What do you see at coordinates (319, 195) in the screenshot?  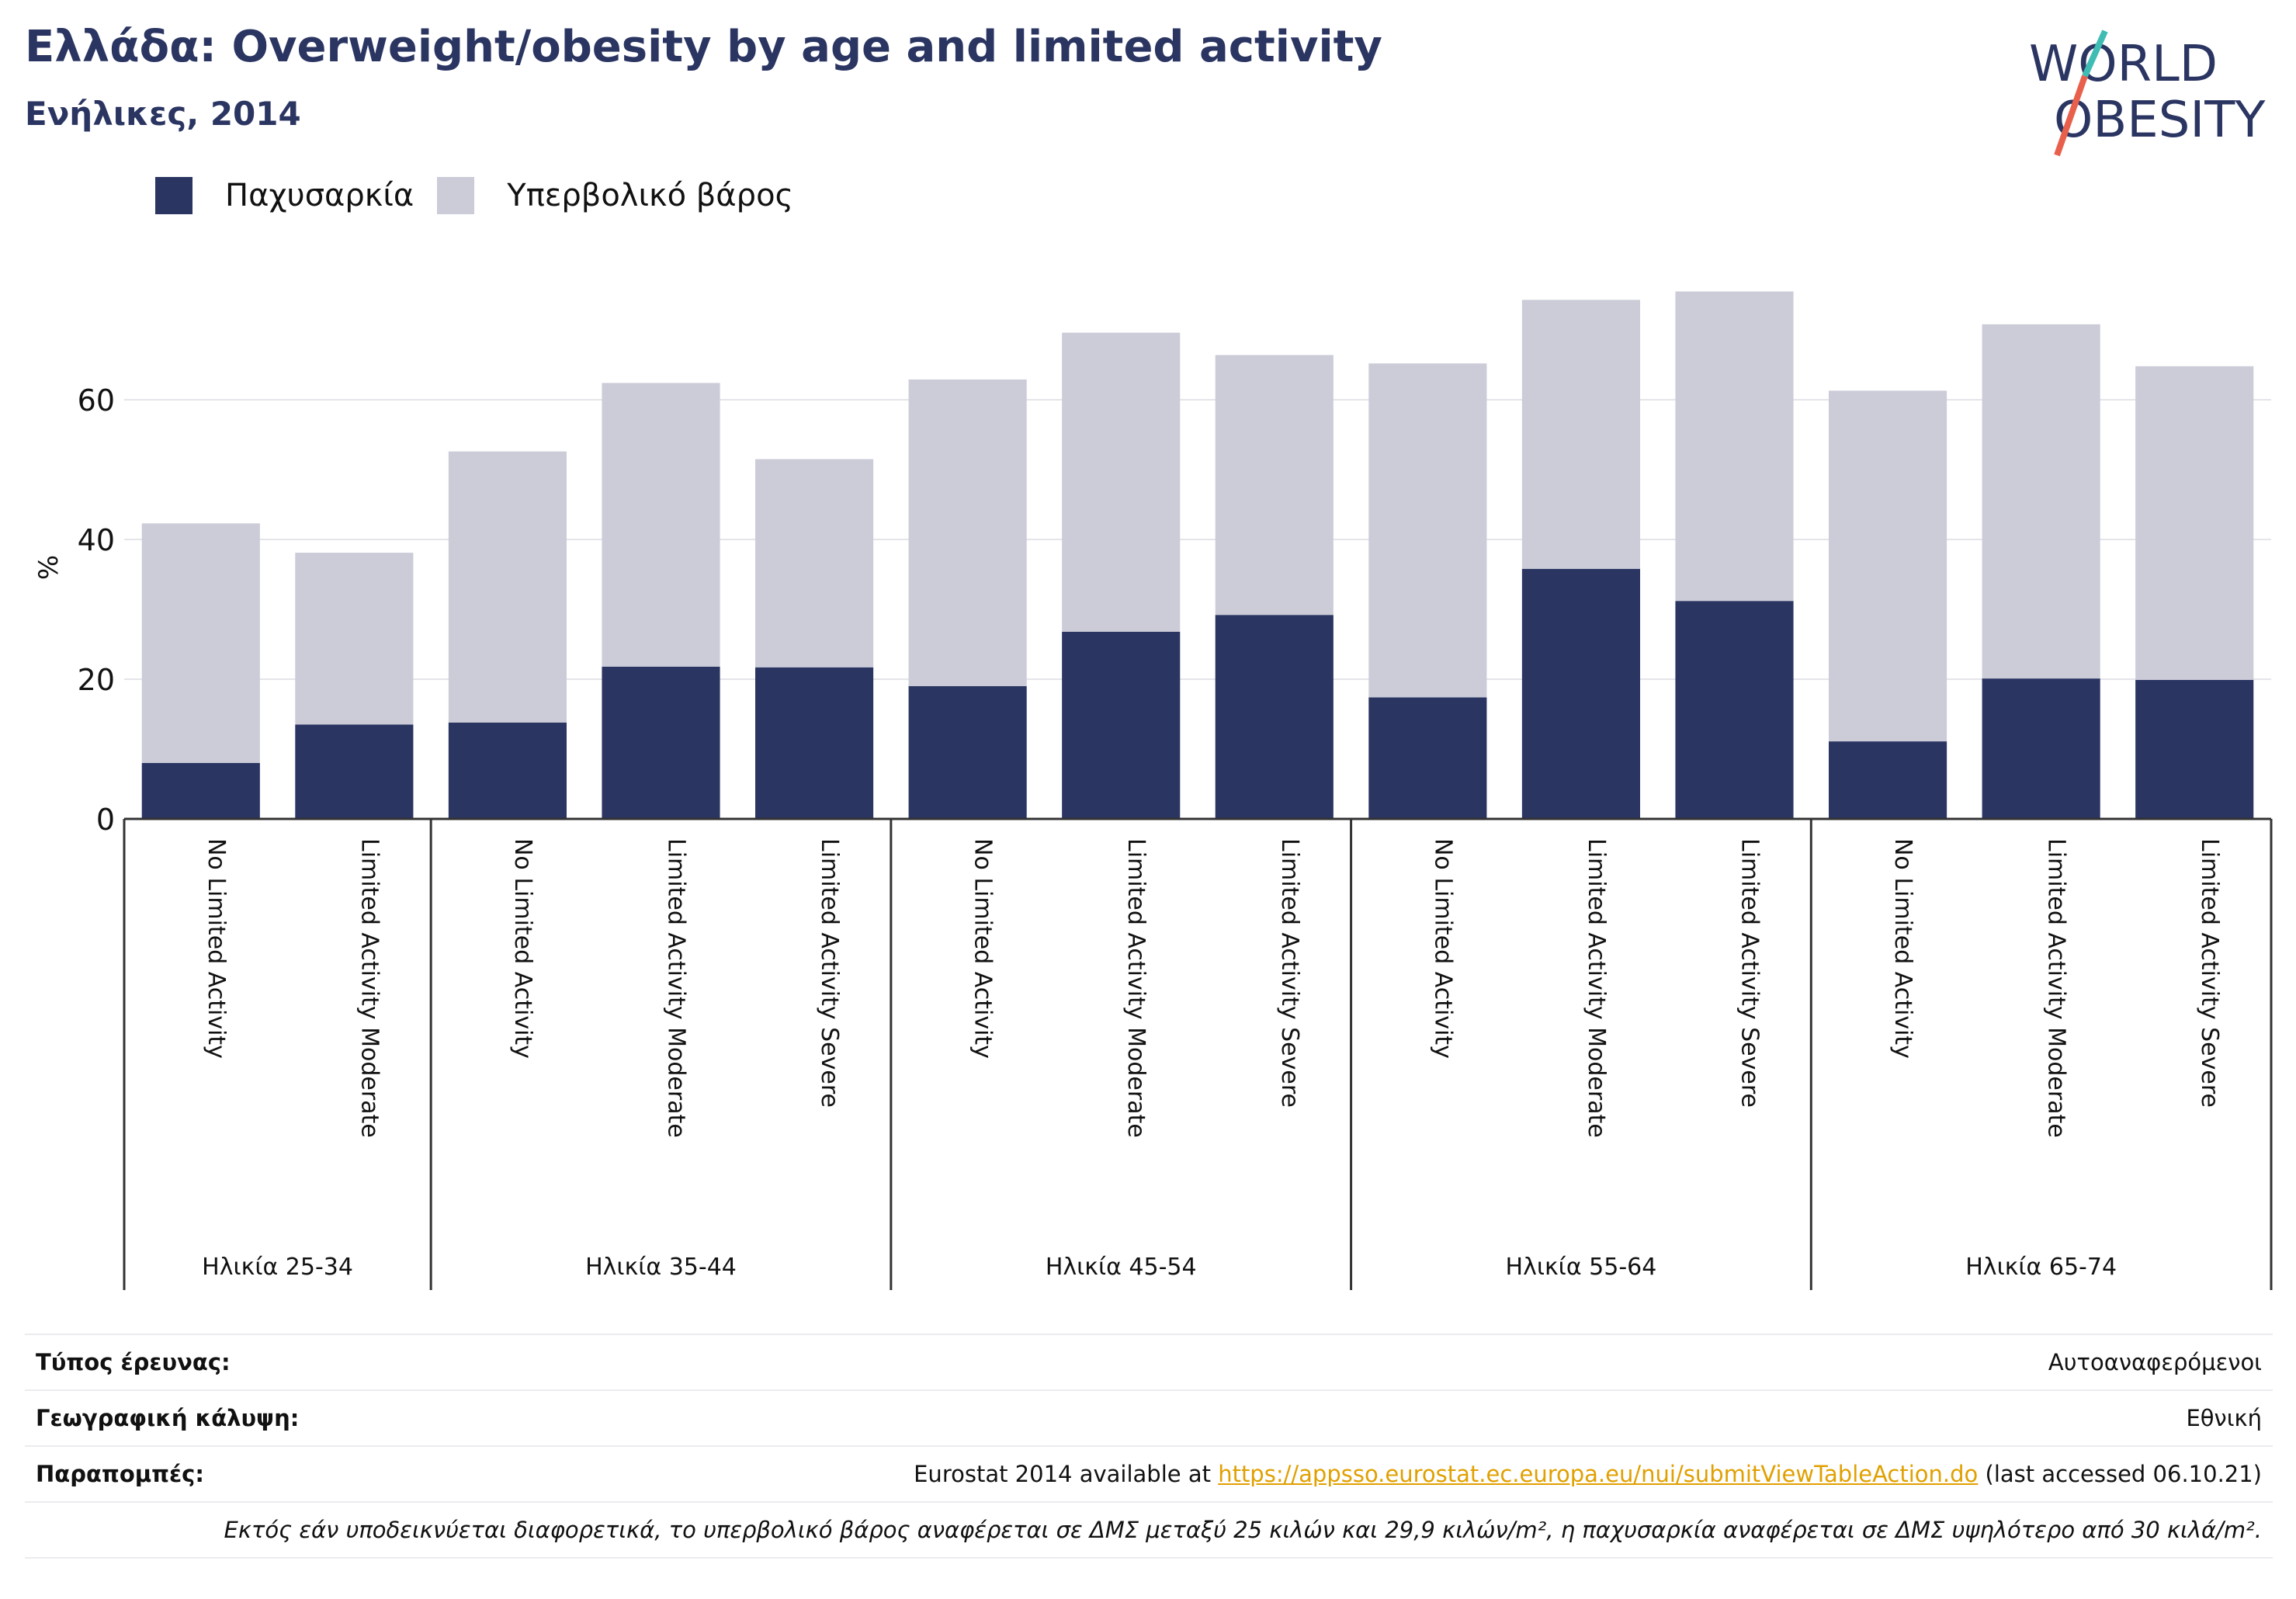 I see `legend-label-obesity: Παχυσαρκία` at bounding box center [319, 195].